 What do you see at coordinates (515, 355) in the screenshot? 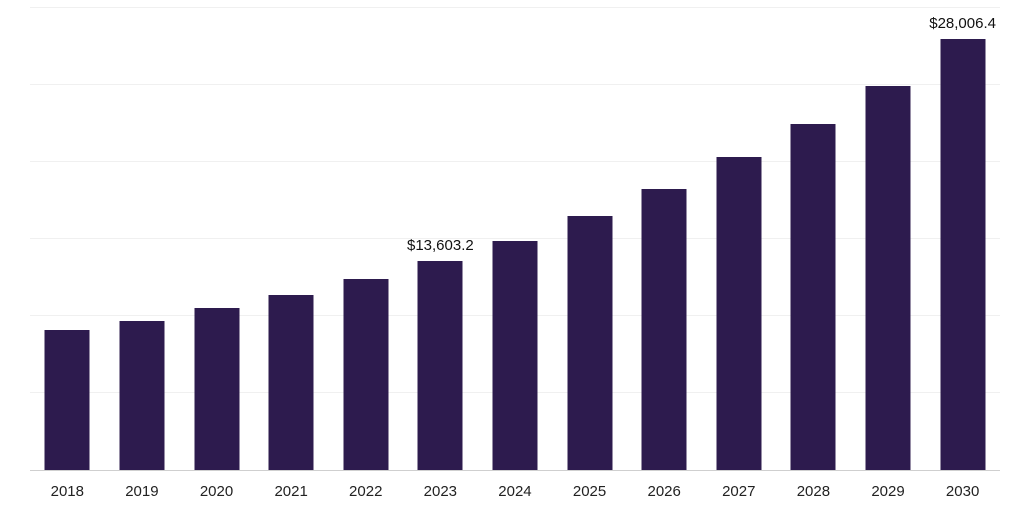
I see `bar-2024` at bounding box center [515, 355].